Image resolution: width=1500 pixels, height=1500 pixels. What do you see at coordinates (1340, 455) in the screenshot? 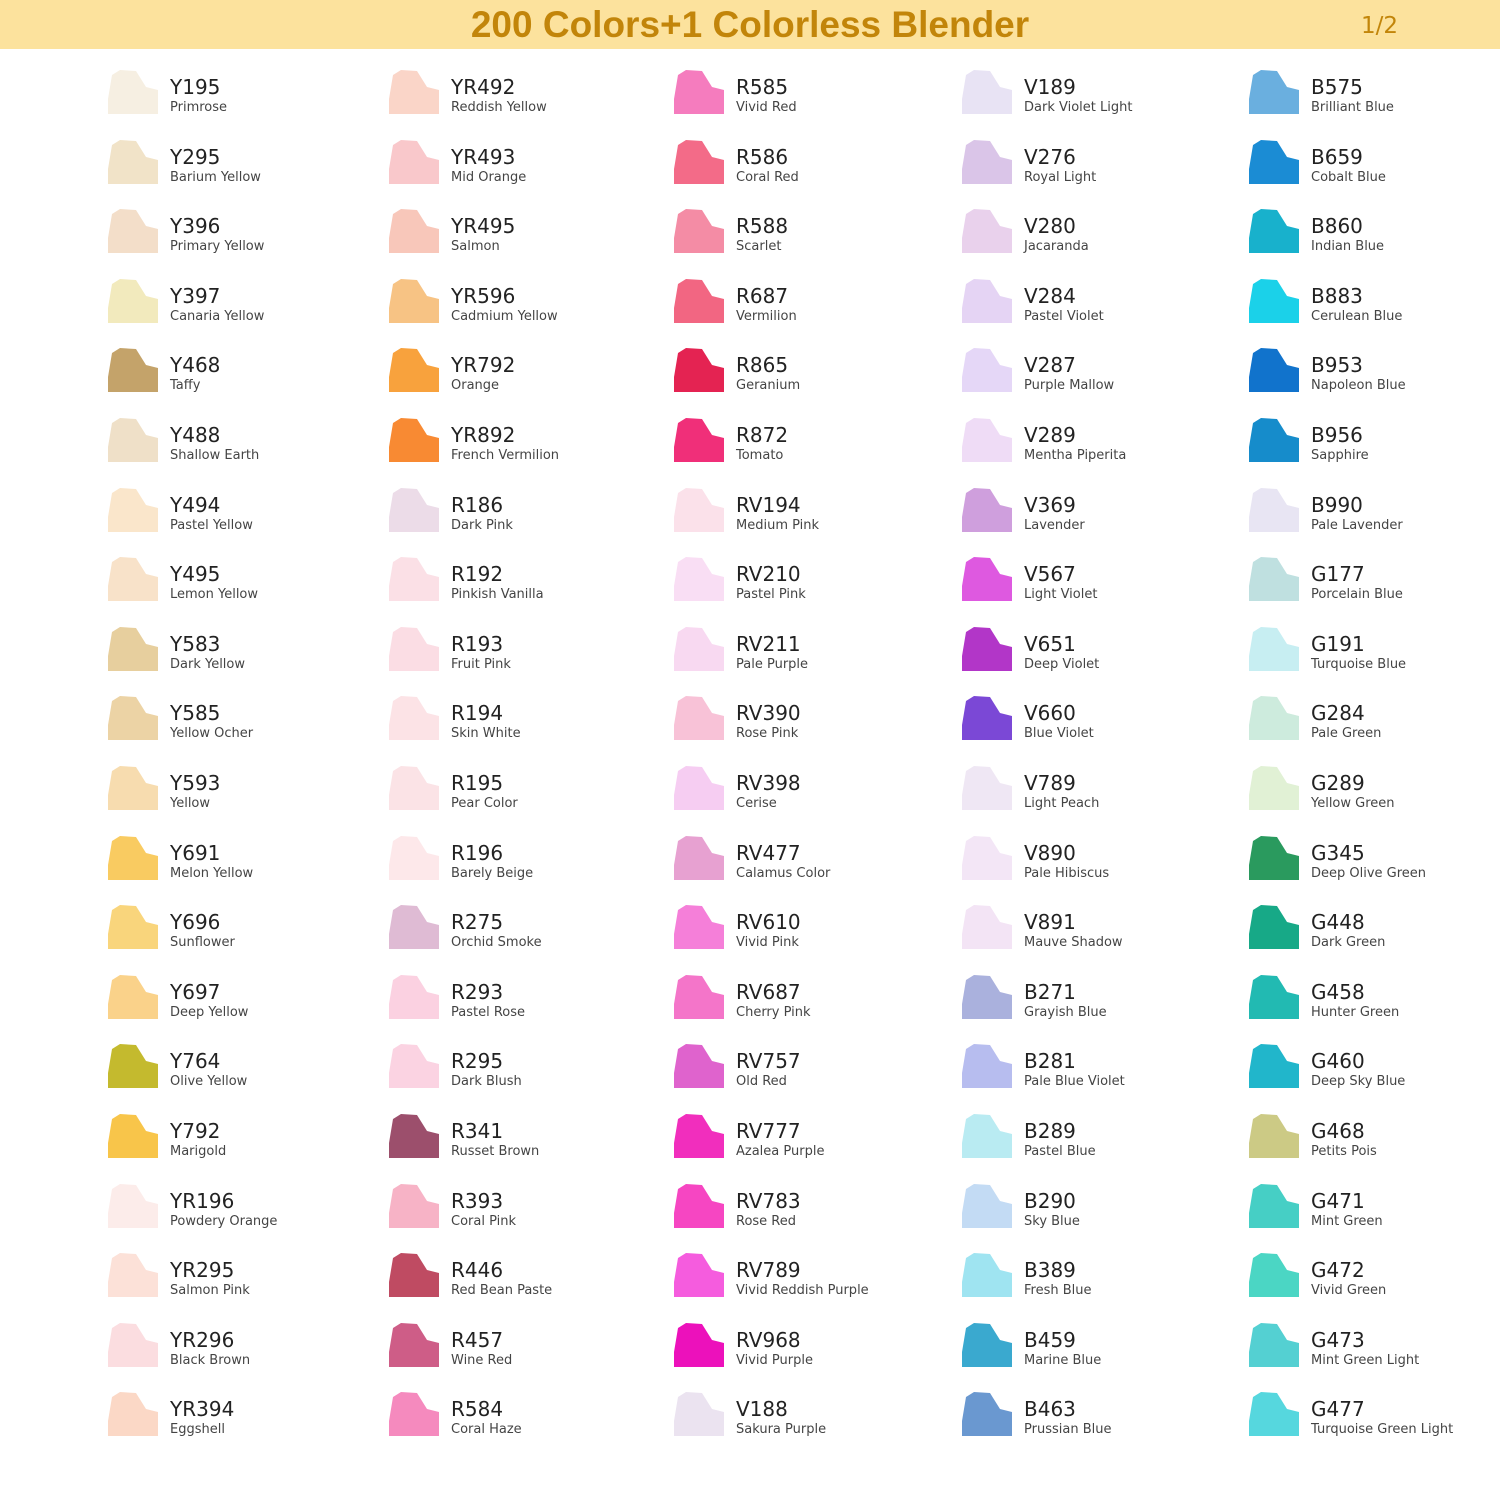
I see `color-name: Sapphire` at bounding box center [1340, 455].